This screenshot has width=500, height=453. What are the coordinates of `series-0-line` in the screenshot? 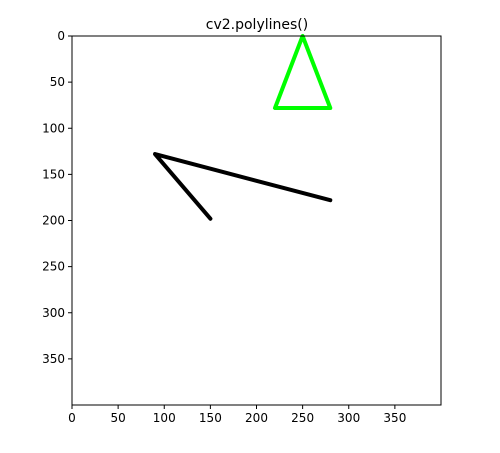 It's located at (303, 72).